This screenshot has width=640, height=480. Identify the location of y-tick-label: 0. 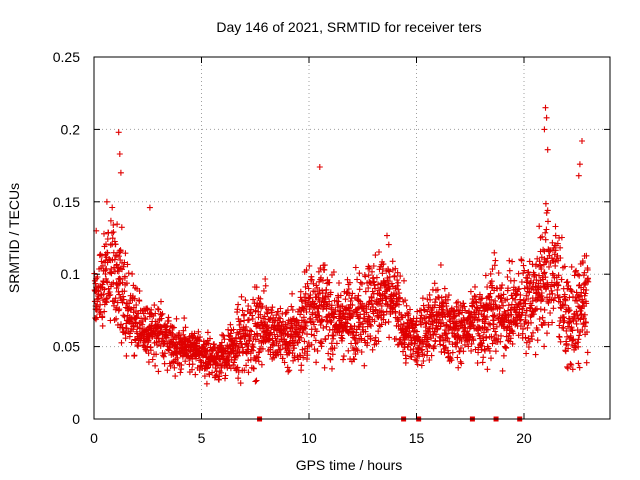
(76, 419).